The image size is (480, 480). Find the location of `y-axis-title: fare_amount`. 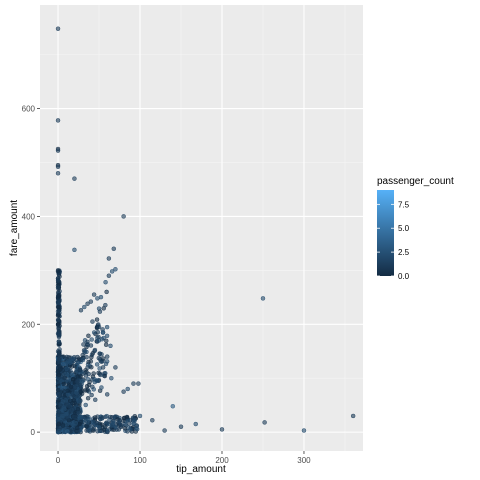

y-axis-title: fare_amount is located at coordinates (14, 228).